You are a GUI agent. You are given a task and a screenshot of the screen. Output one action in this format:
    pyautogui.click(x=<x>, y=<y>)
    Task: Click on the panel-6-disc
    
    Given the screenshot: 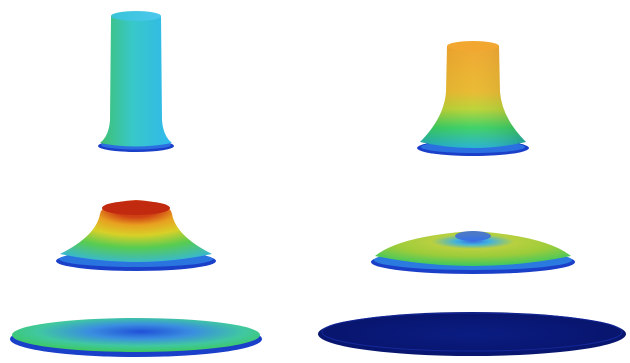 What is the action you would take?
    pyautogui.click(x=472, y=334)
    